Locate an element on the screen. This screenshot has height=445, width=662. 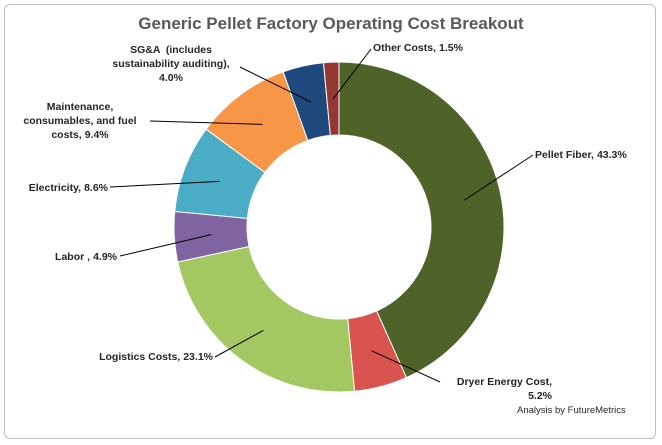
data-label: Logistics Costs, 23.1% is located at coordinates (136, 357).